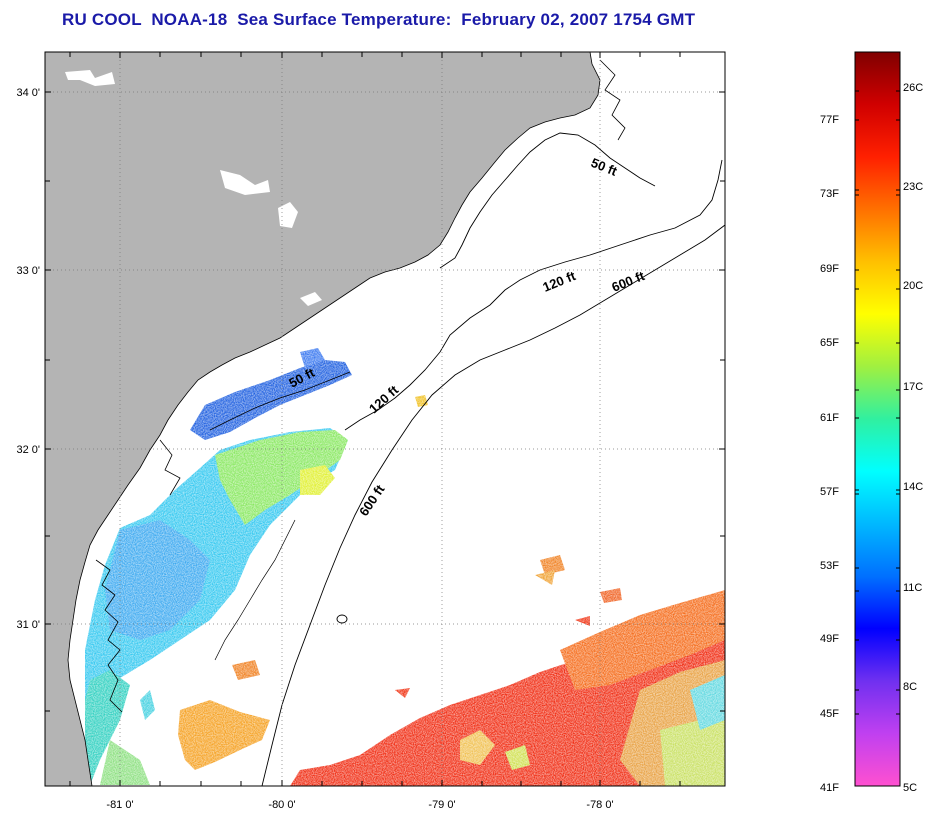  What do you see at coordinates (28, 93) in the screenshot?
I see `lat-label-34: 34 0'` at bounding box center [28, 93].